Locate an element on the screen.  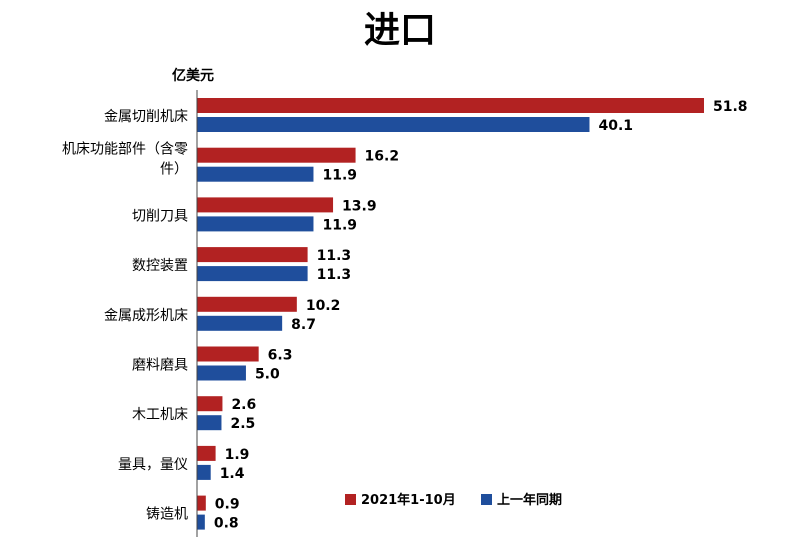
category-label-8: 铸造机 is located at coordinates (167, 515).